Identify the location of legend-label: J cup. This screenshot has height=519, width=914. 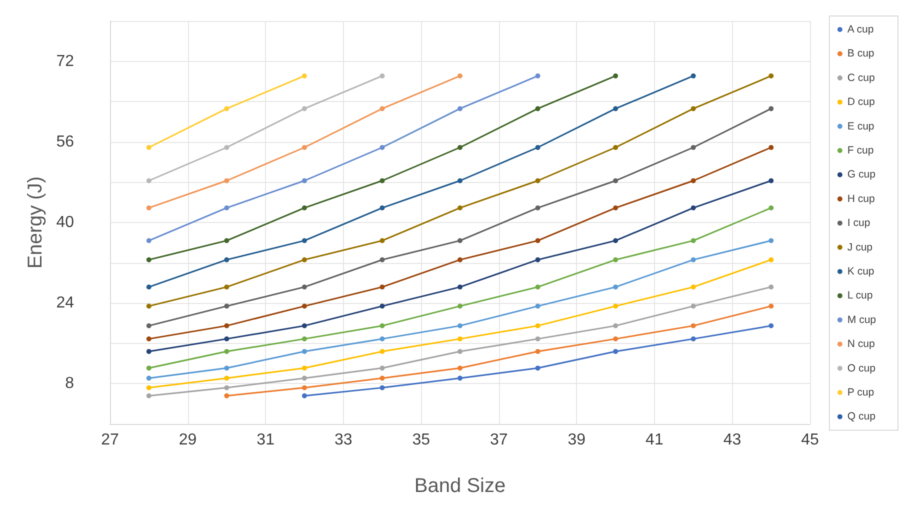
(860, 247).